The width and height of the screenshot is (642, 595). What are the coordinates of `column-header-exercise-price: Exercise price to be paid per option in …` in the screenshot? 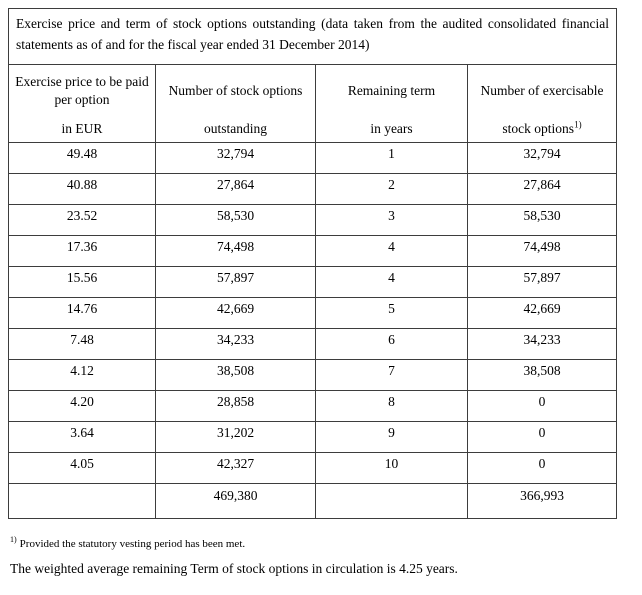 It's located at (82, 103).